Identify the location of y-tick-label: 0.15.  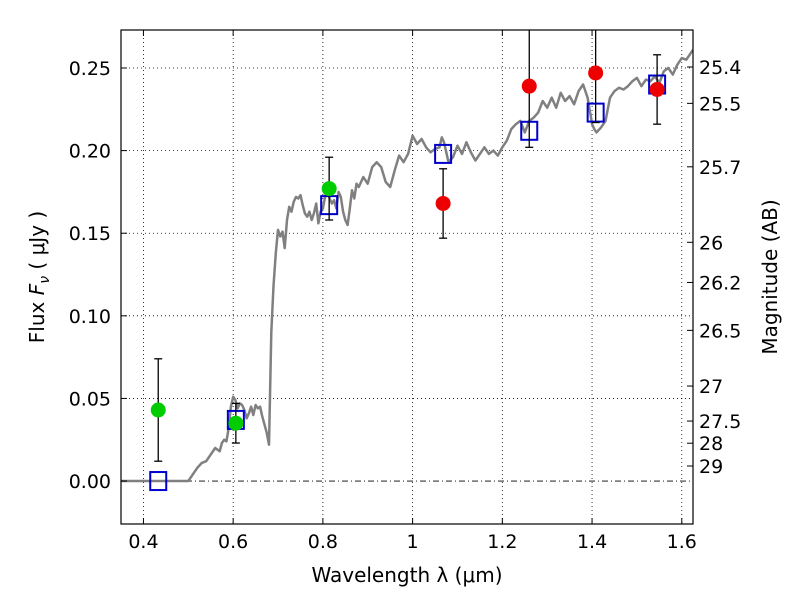
(90, 234).